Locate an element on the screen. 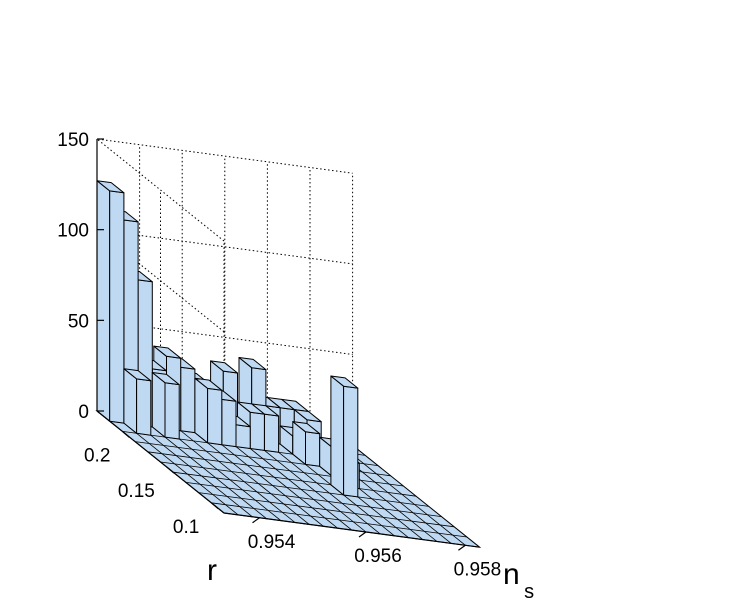 The image size is (755, 606). r-tick-label-2: 0.1 is located at coordinates (186, 527).